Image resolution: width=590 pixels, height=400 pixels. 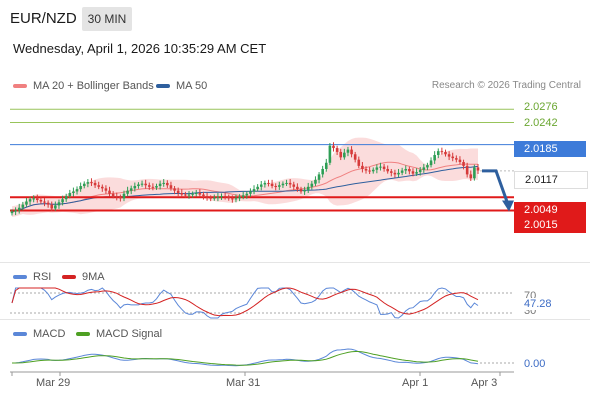 I want to click on ma50-swatch, so click(x=163, y=86).